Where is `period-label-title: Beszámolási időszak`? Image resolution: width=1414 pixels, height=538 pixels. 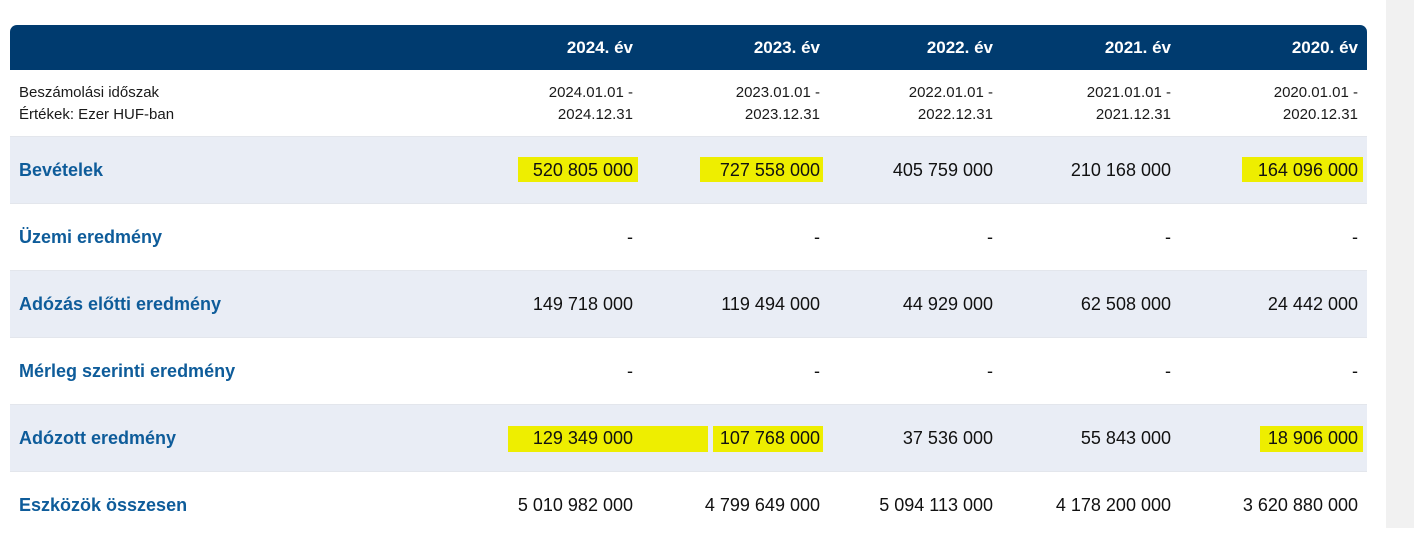 period-label-title: Beszámolási időszak is located at coordinates (89, 92).